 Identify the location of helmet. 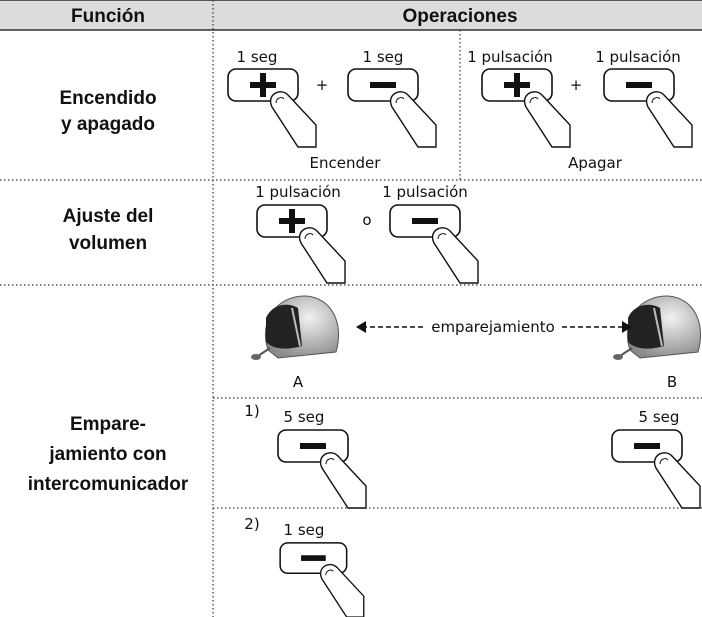
(295, 327).